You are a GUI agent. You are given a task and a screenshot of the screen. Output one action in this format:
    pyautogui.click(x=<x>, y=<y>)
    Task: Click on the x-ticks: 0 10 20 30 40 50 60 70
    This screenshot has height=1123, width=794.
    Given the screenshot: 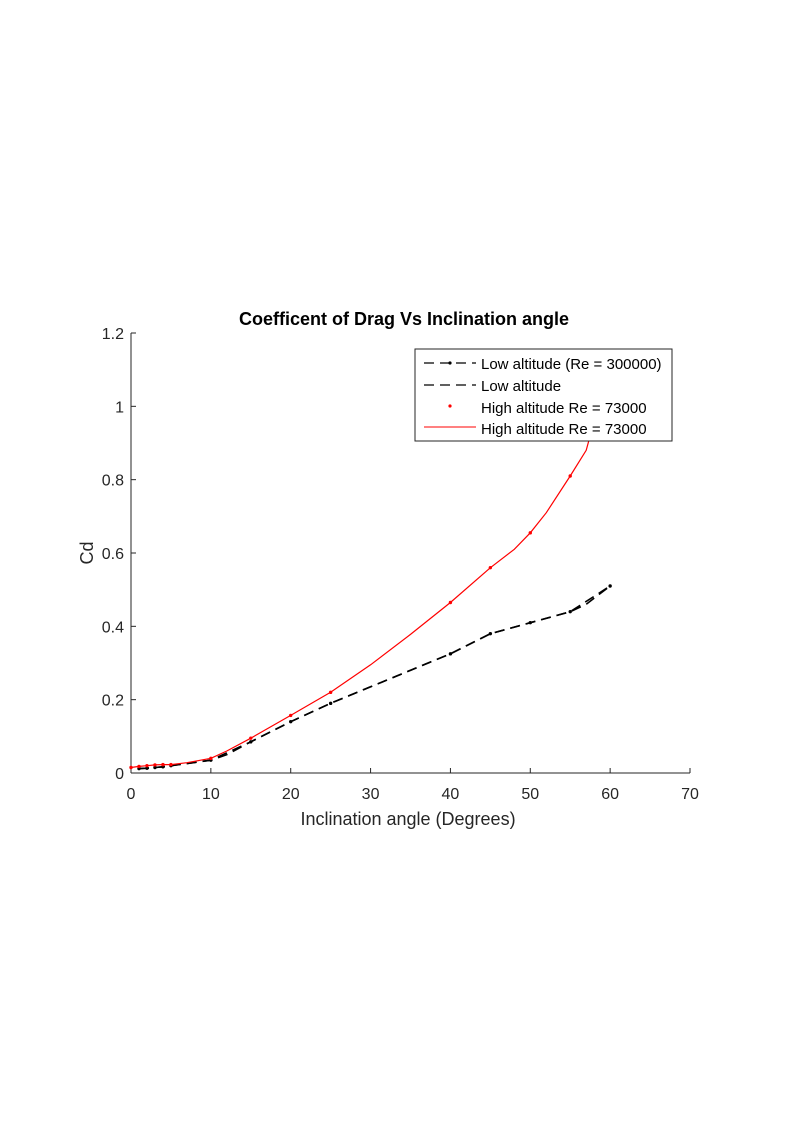 What is the action you would take?
    pyautogui.click(x=413, y=785)
    